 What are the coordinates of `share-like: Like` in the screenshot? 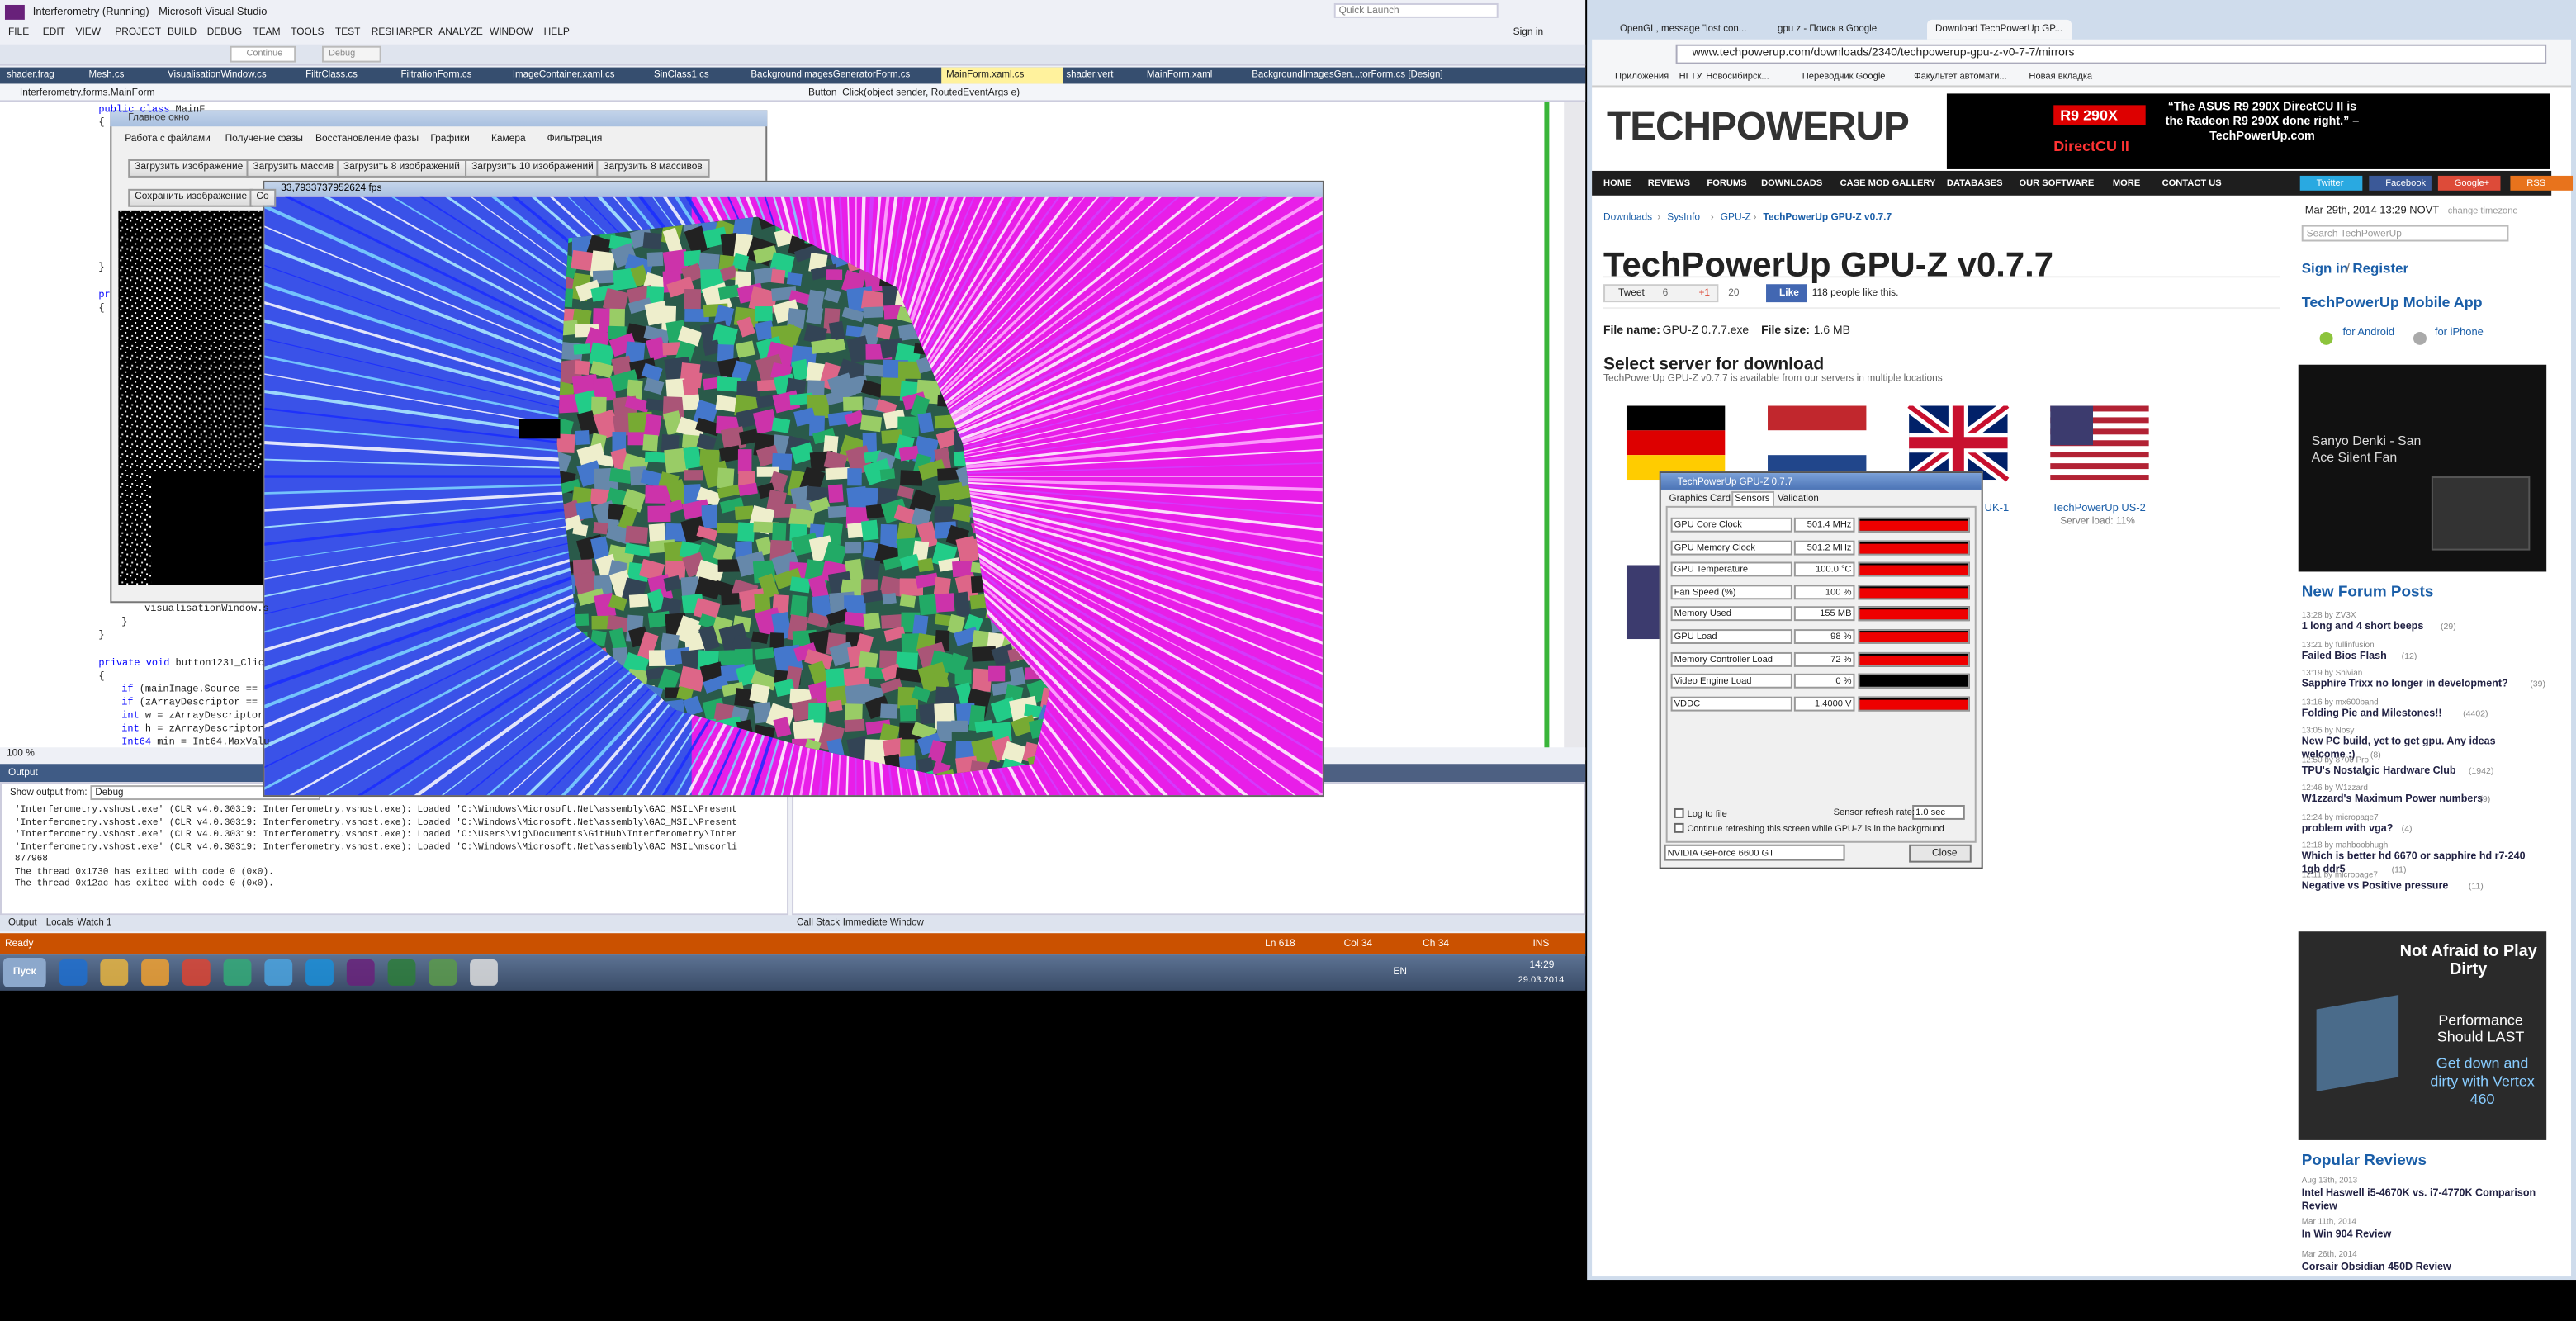 It's located at (1788, 294).